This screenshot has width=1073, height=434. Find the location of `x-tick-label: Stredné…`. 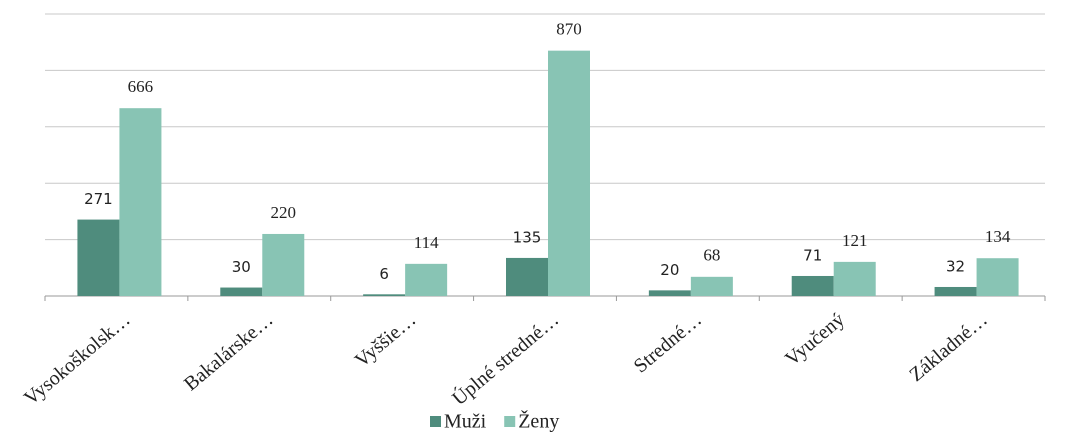

x-tick-label: Stredné… is located at coordinates (668, 342).